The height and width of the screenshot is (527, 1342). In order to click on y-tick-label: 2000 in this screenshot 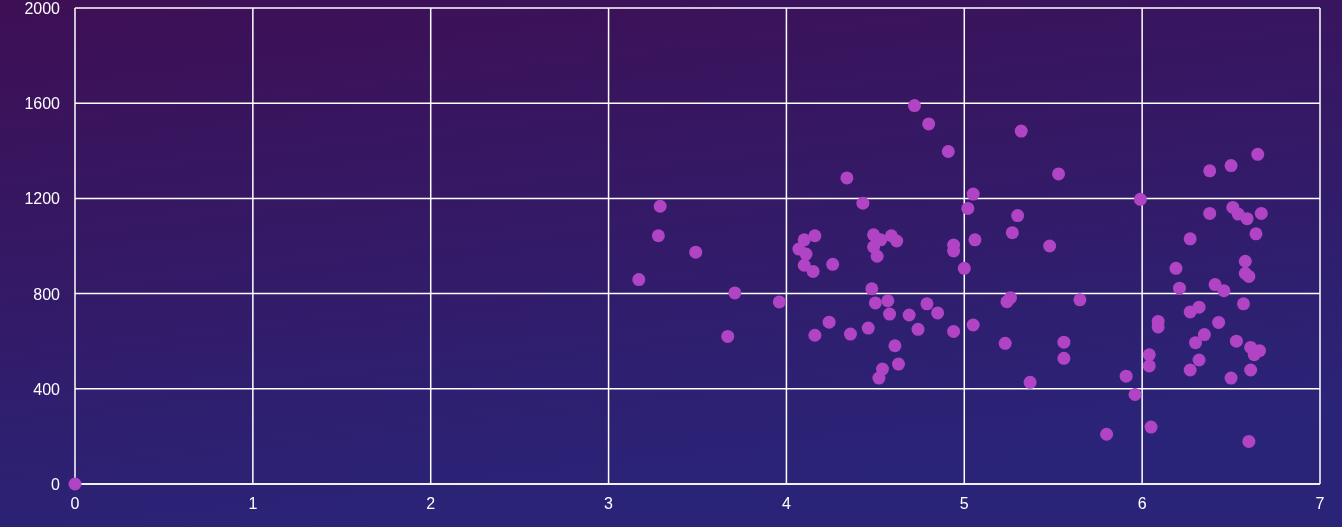, I will do `click(42, 8)`.